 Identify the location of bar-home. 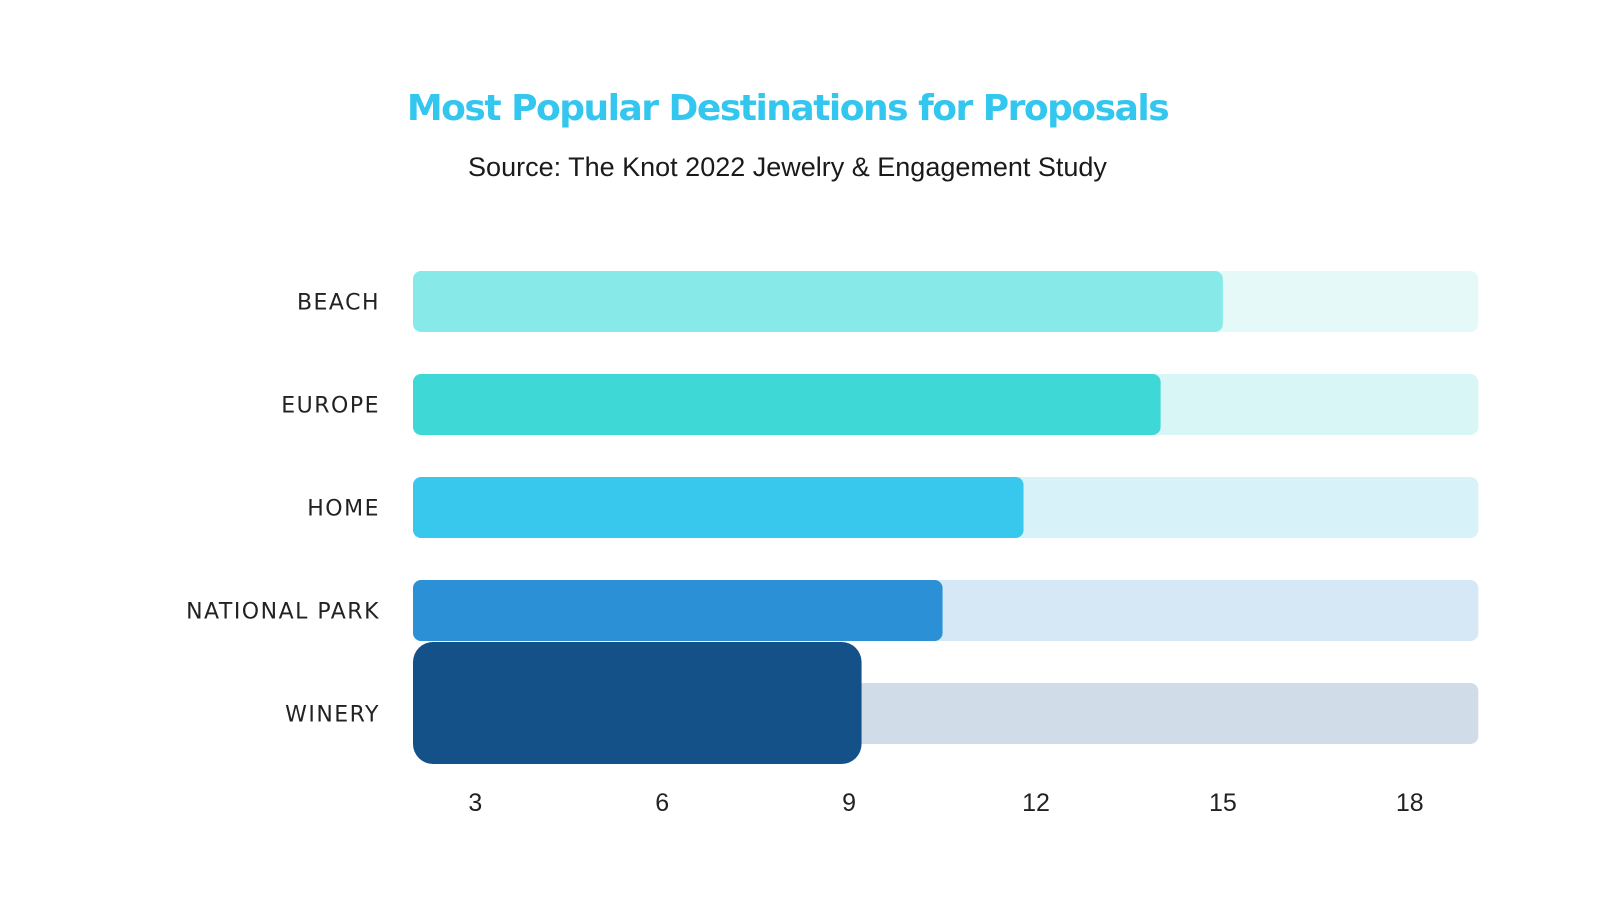
(718, 507).